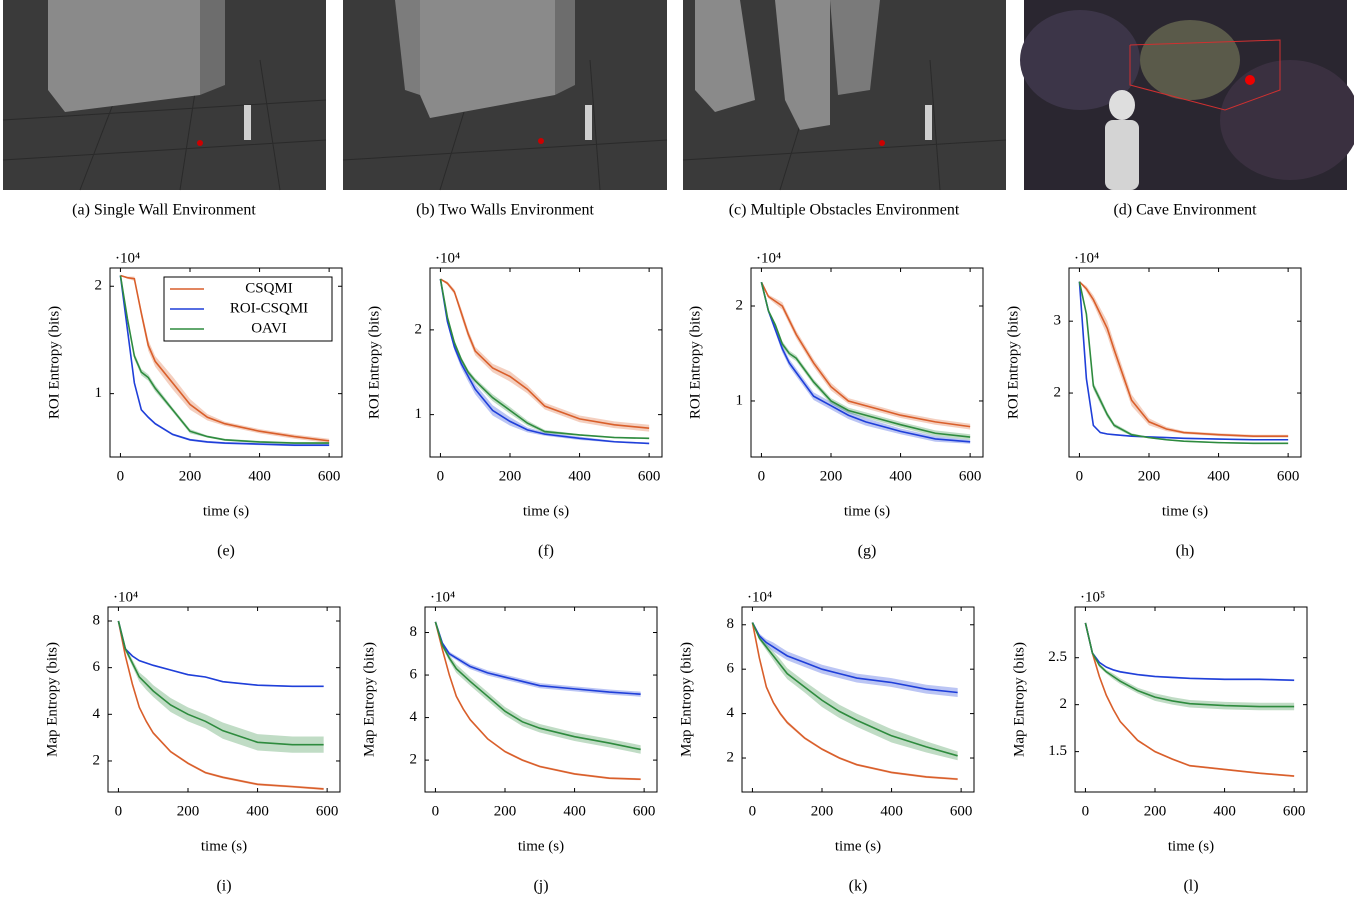  Describe the element at coordinates (867, 551) in the screenshot. I see `chart-caption: (g)` at that location.